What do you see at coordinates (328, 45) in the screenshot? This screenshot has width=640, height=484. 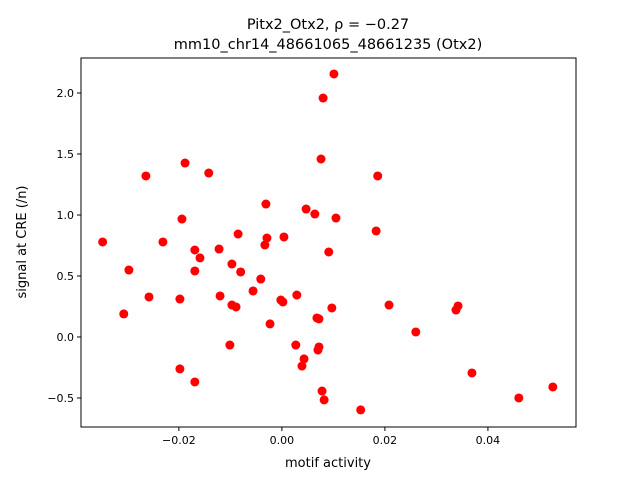 I see `chart-title-line2: mm10_chr14_48661065_48661235 (Otx2)` at bounding box center [328, 45].